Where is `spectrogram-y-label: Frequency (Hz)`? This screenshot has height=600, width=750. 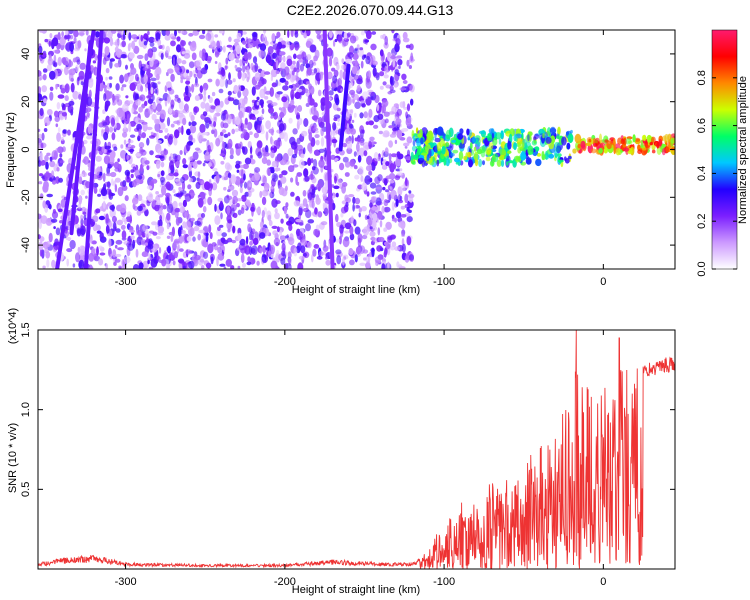 spectrogram-y-label: Frequency (Hz) is located at coordinates (11, 150).